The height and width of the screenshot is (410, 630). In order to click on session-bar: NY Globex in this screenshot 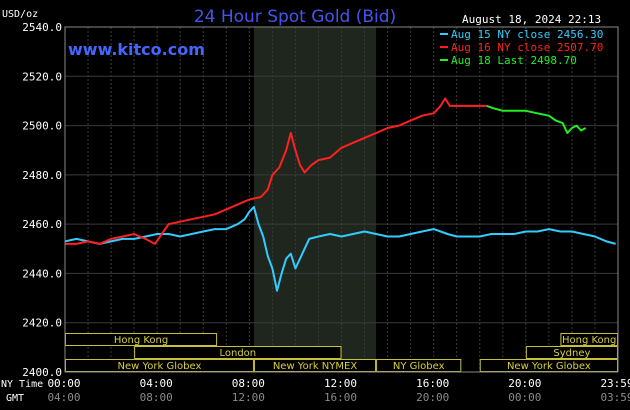, I will do `click(419, 365)`.